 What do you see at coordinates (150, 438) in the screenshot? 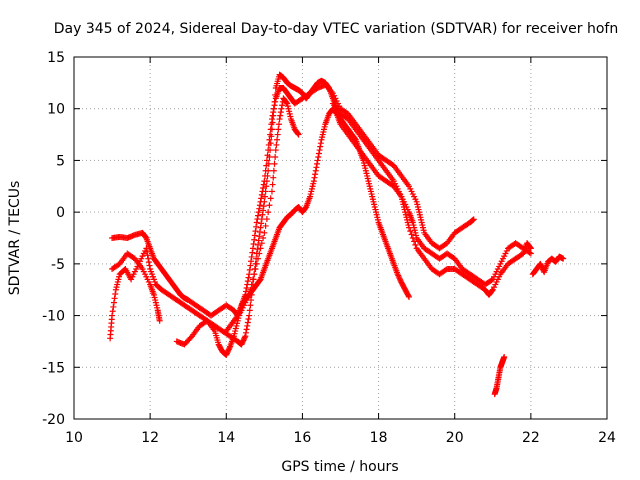
I see `x-tick-label: 12` at bounding box center [150, 438].